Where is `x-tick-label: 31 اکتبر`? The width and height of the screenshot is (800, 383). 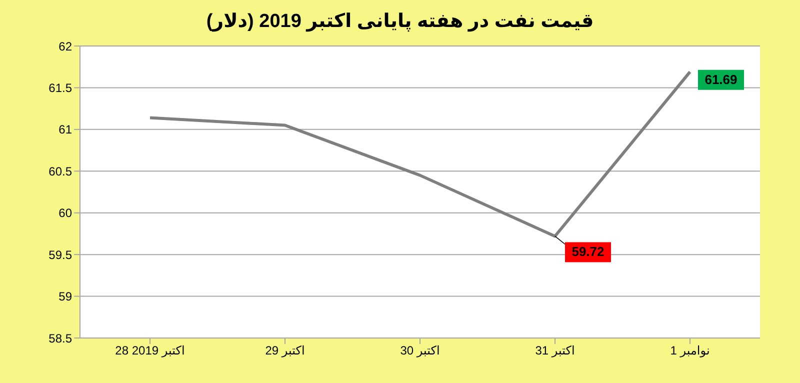 x-tick-label: 31 اکتبر is located at coordinates (555, 351).